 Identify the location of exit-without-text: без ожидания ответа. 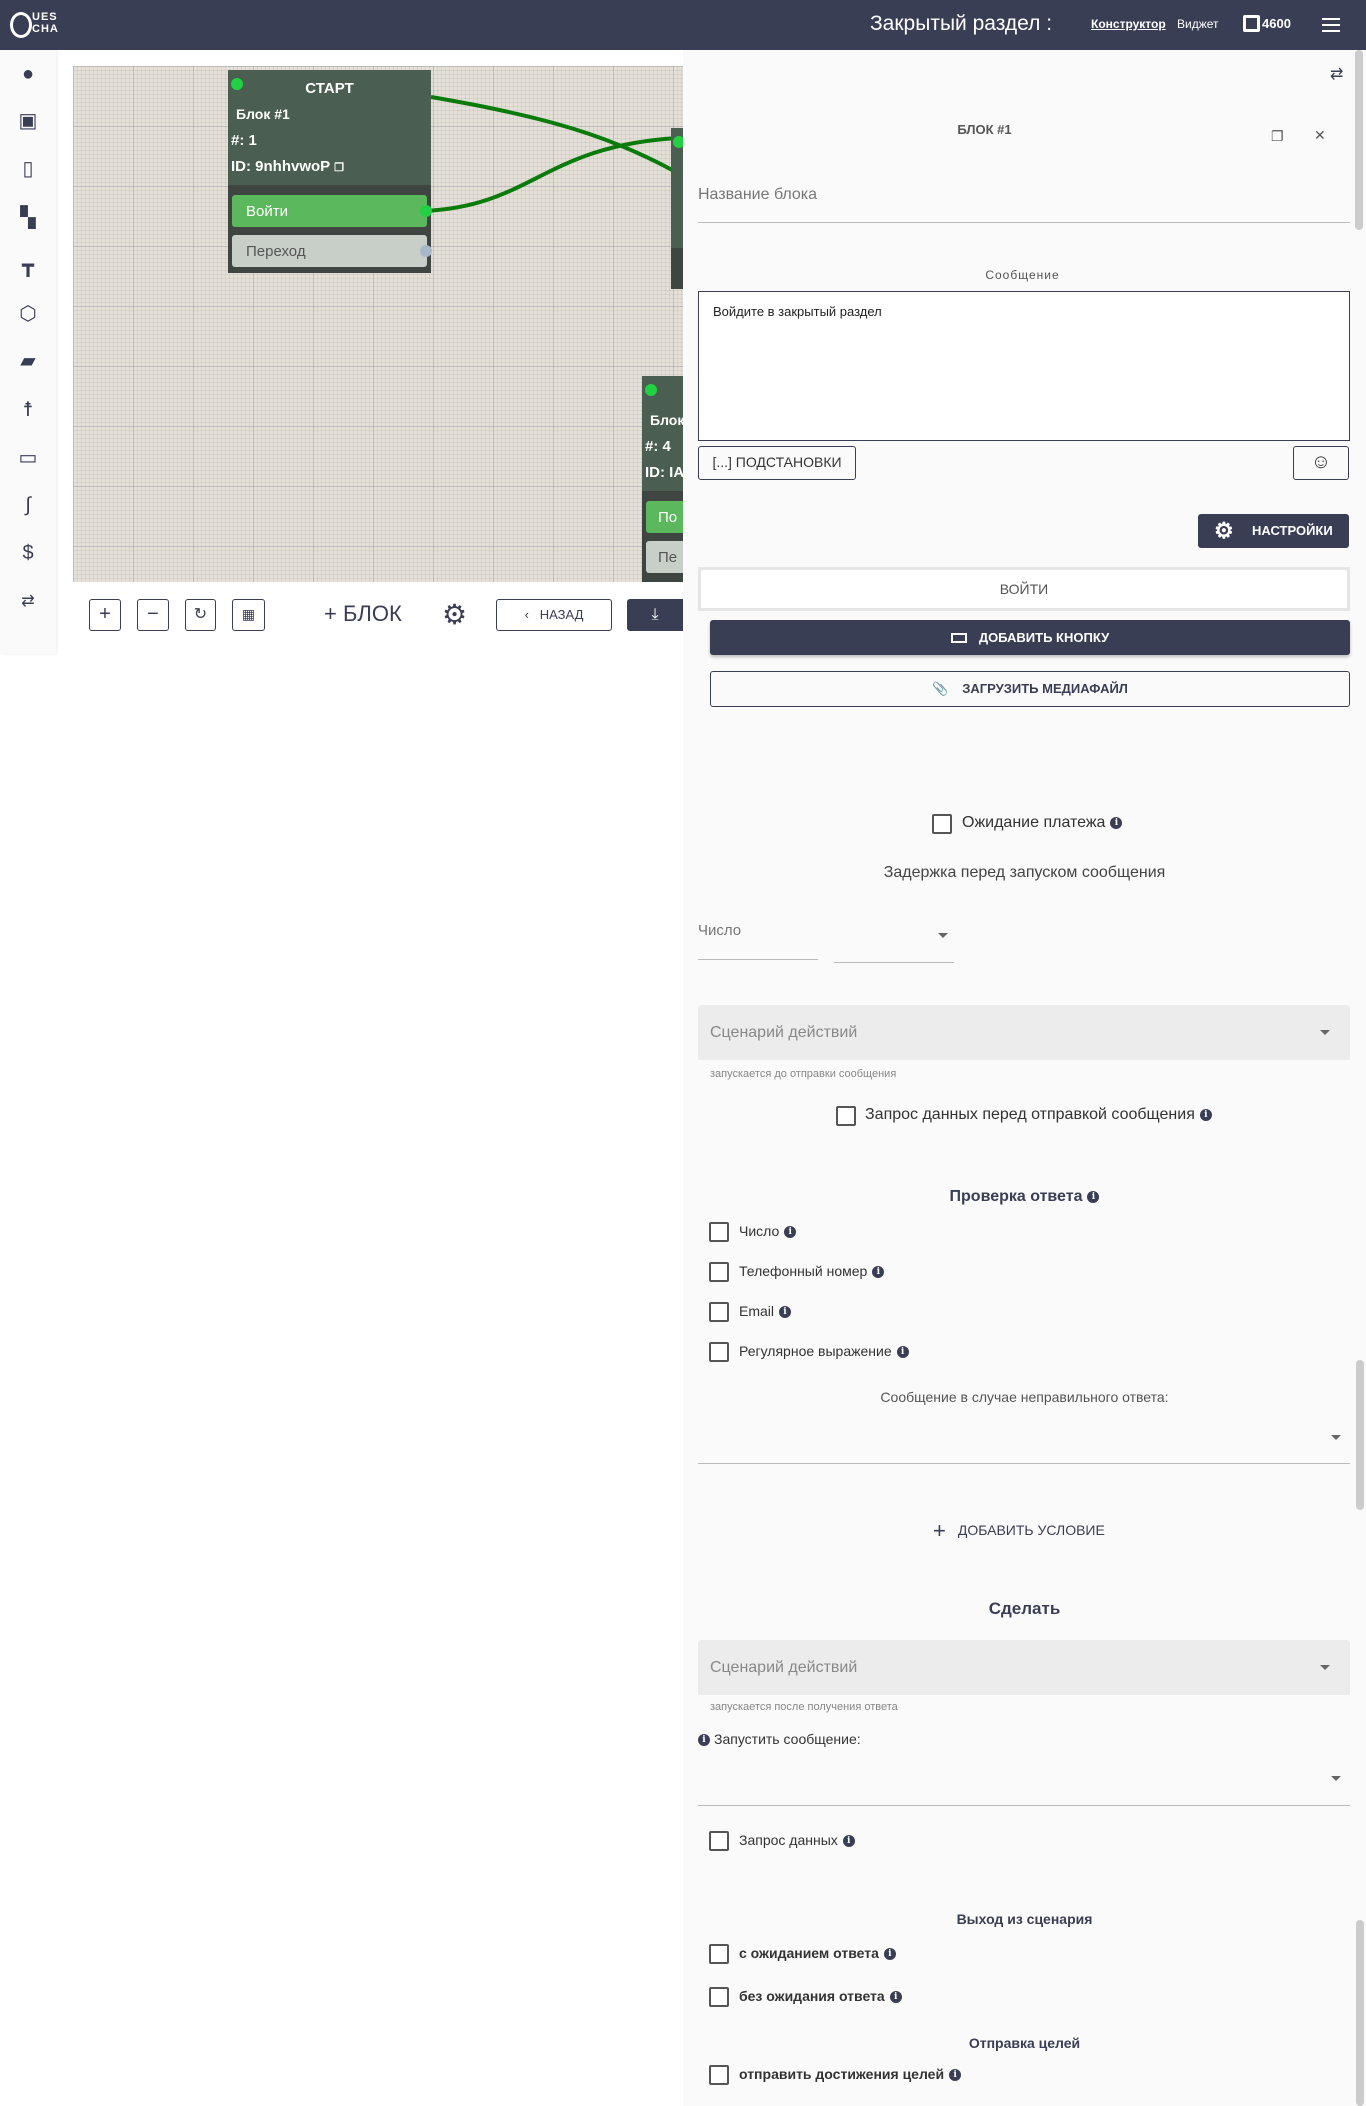
(812, 1996).